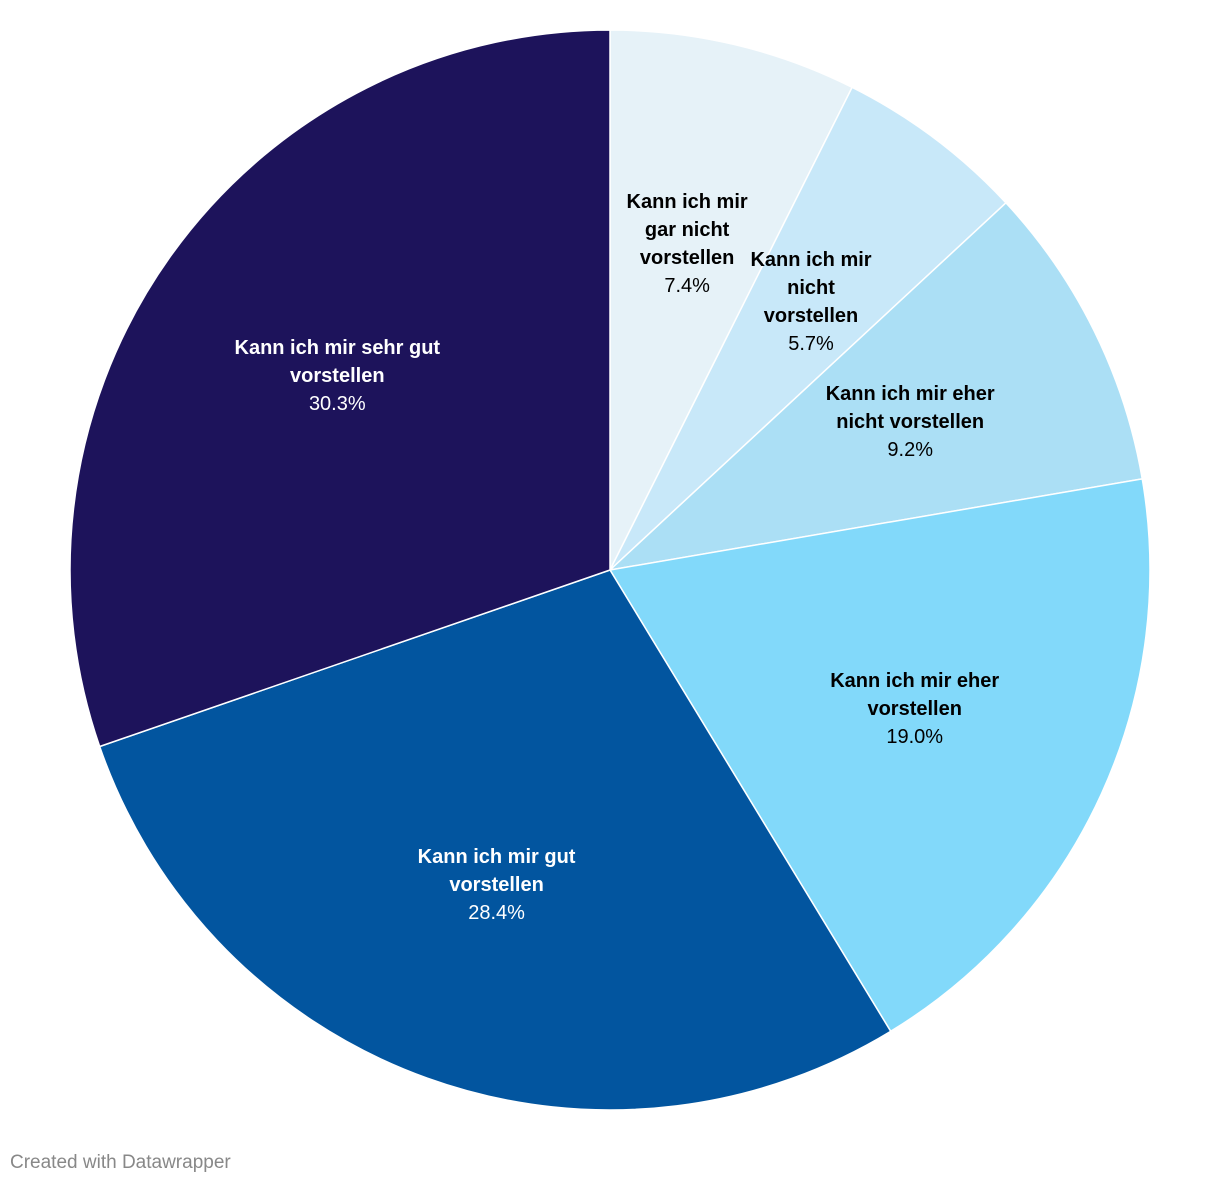  I want to click on slice-value: 7.4%, so click(687, 286).